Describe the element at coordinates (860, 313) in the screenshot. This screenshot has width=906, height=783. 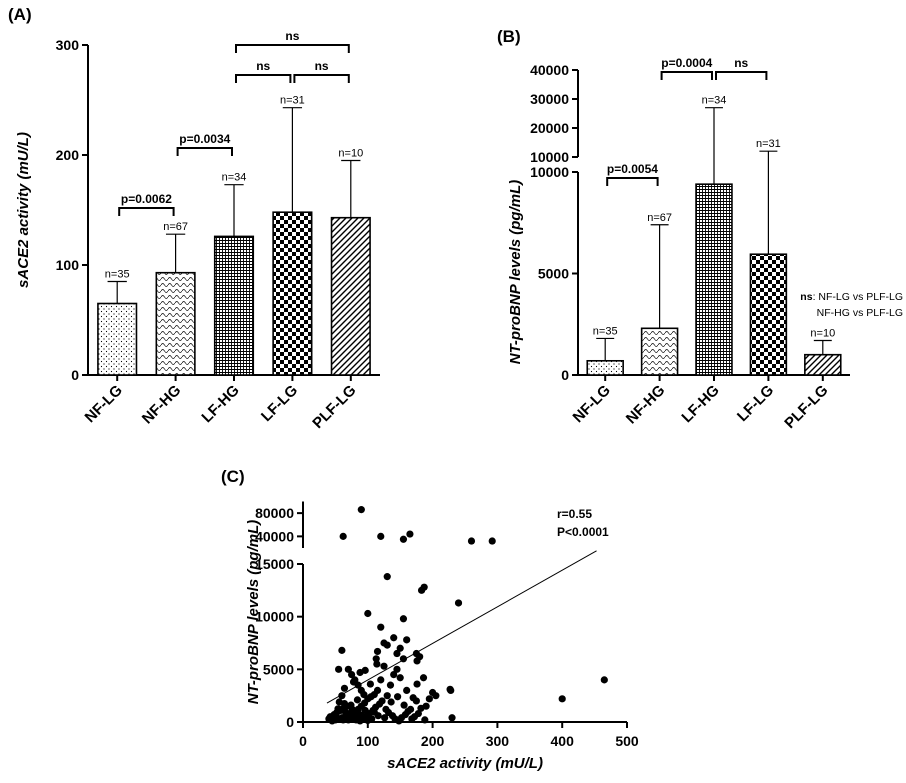
I see `note: NF-HG vs PLF-LG` at that location.